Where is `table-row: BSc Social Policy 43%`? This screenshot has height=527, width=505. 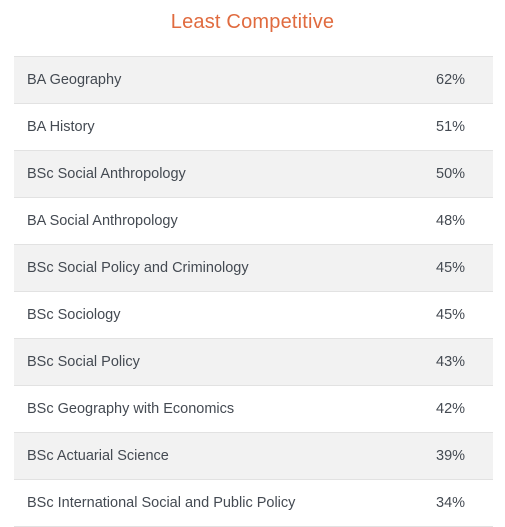 table-row: BSc Social Policy 43% is located at coordinates (253, 362).